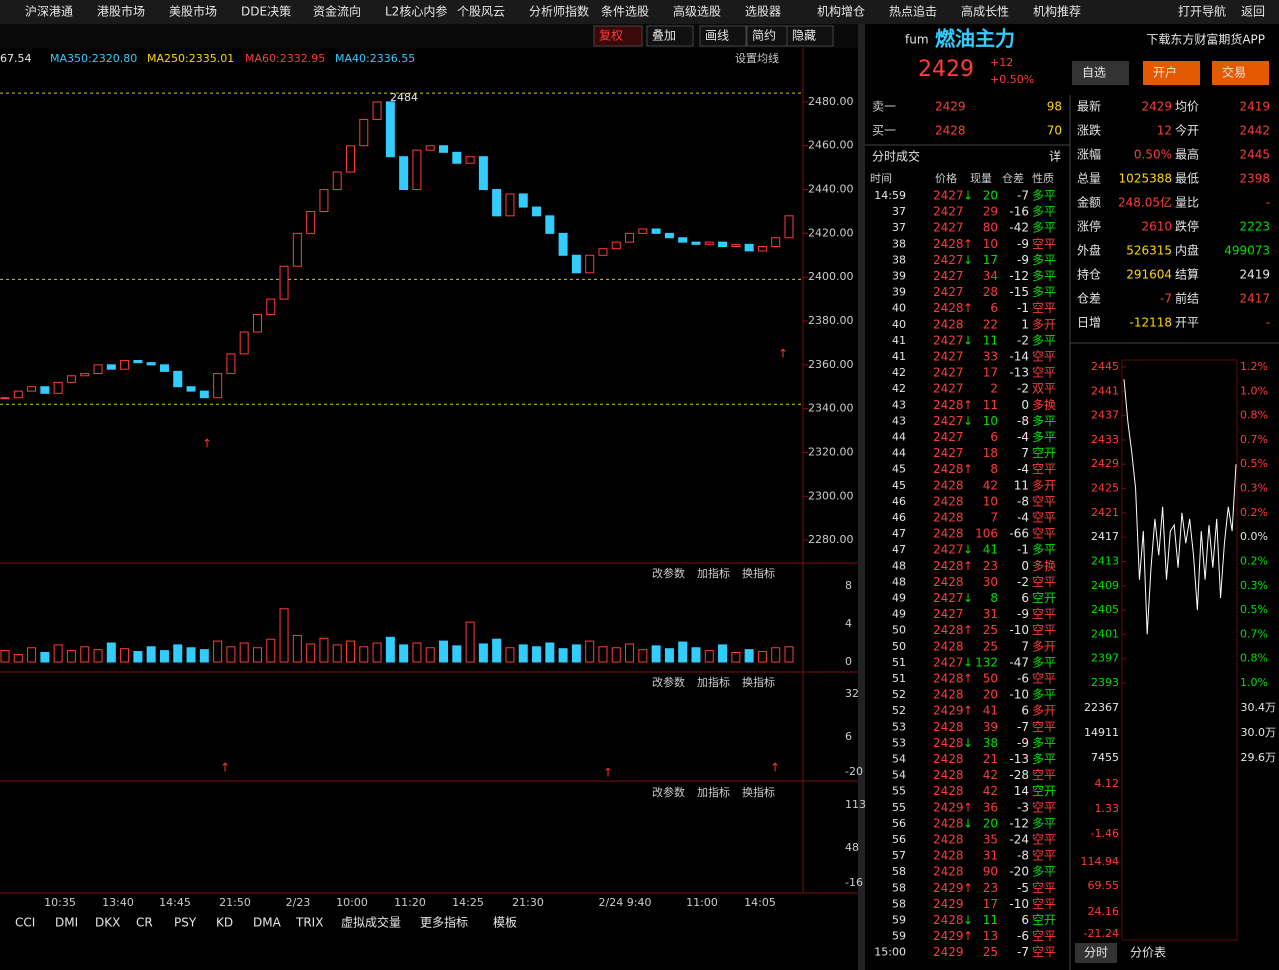 The width and height of the screenshot is (1279, 970). Describe the element at coordinates (1025, 566) in the screenshot. I see `trade-change: 0` at that location.